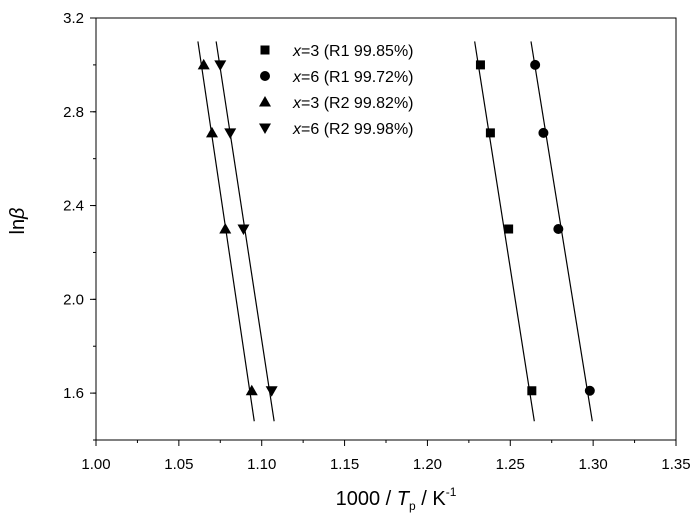 This screenshot has width=700, height=526. What do you see at coordinates (357, 51) in the screenshot?
I see `legend-label-text: =3 (R1 99.85%)` at bounding box center [357, 51].